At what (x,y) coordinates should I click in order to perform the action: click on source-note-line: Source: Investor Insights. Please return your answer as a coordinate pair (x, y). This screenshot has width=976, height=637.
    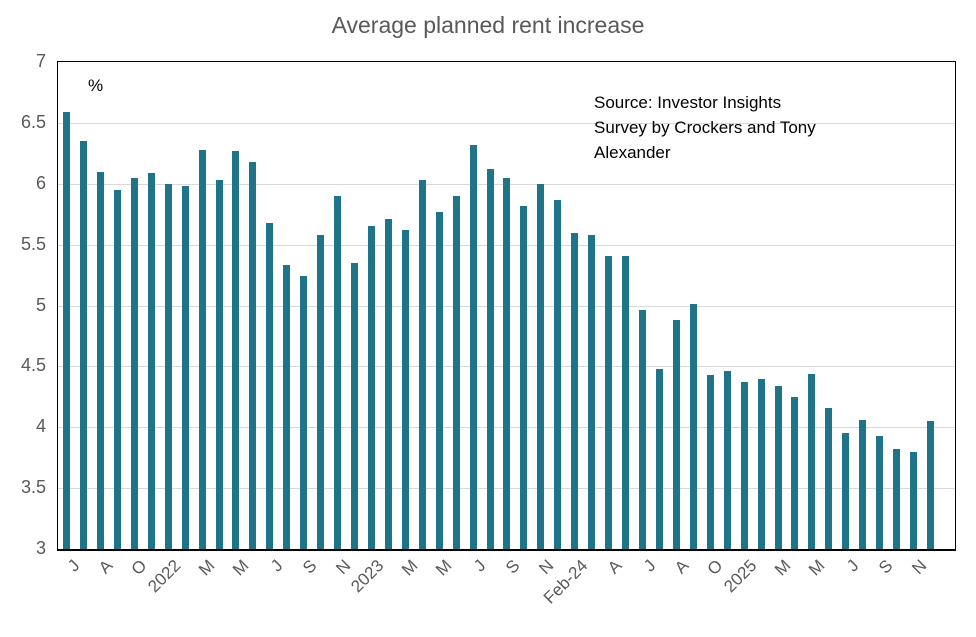
    Looking at the image, I should click on (688, 102).